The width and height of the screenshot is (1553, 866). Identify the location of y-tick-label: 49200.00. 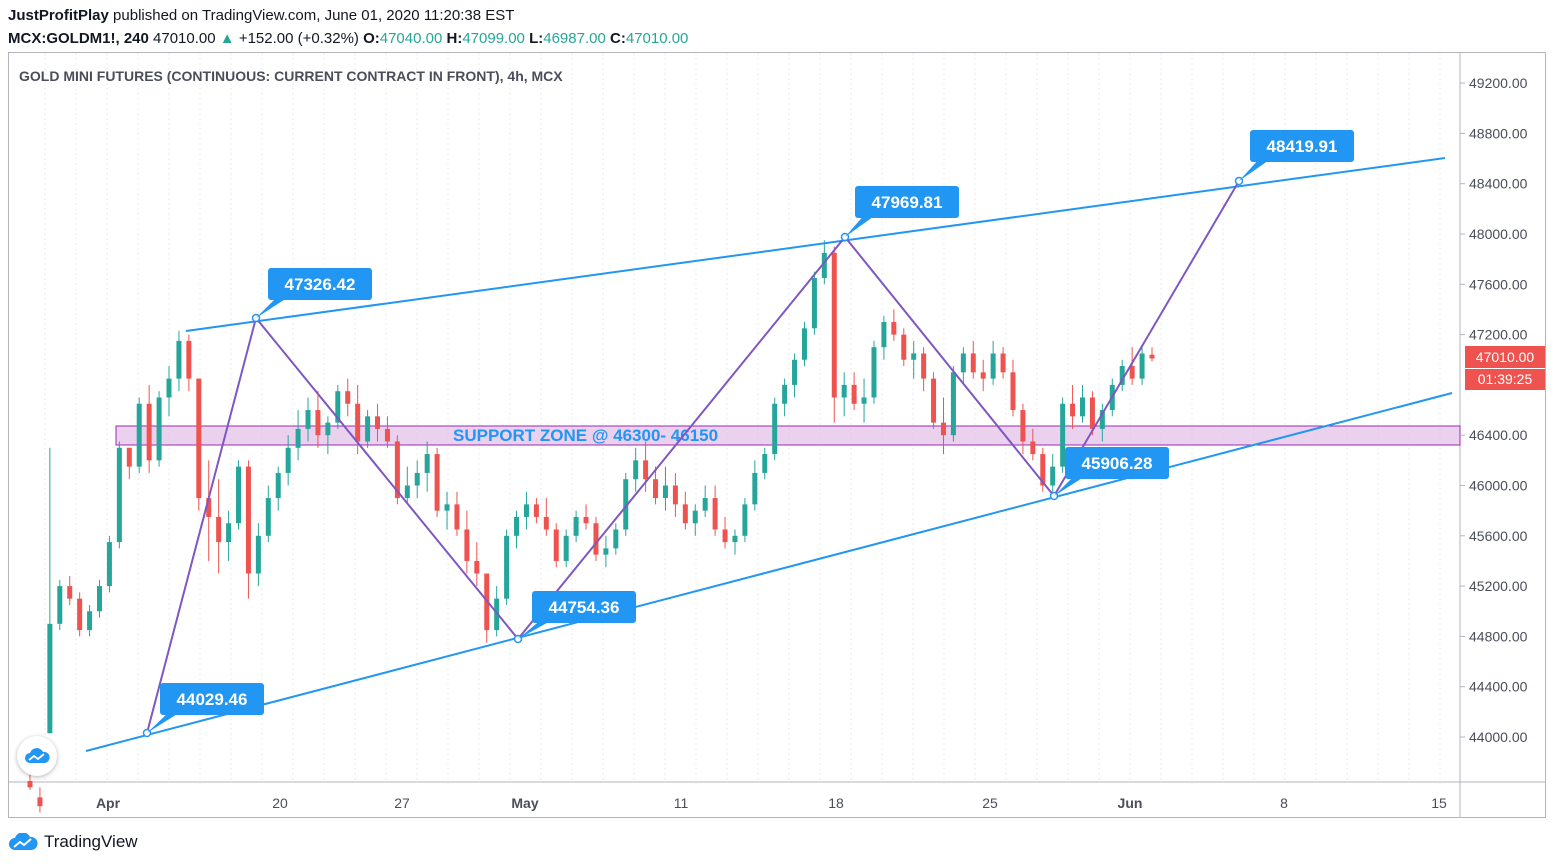
(1498, 83).